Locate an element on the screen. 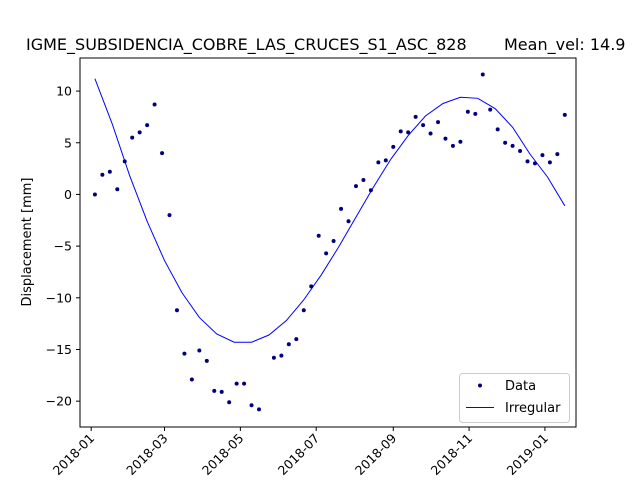 This screenshot has height=480, width=640. y-tick-label: −15 is located at coordinates (59, 349).